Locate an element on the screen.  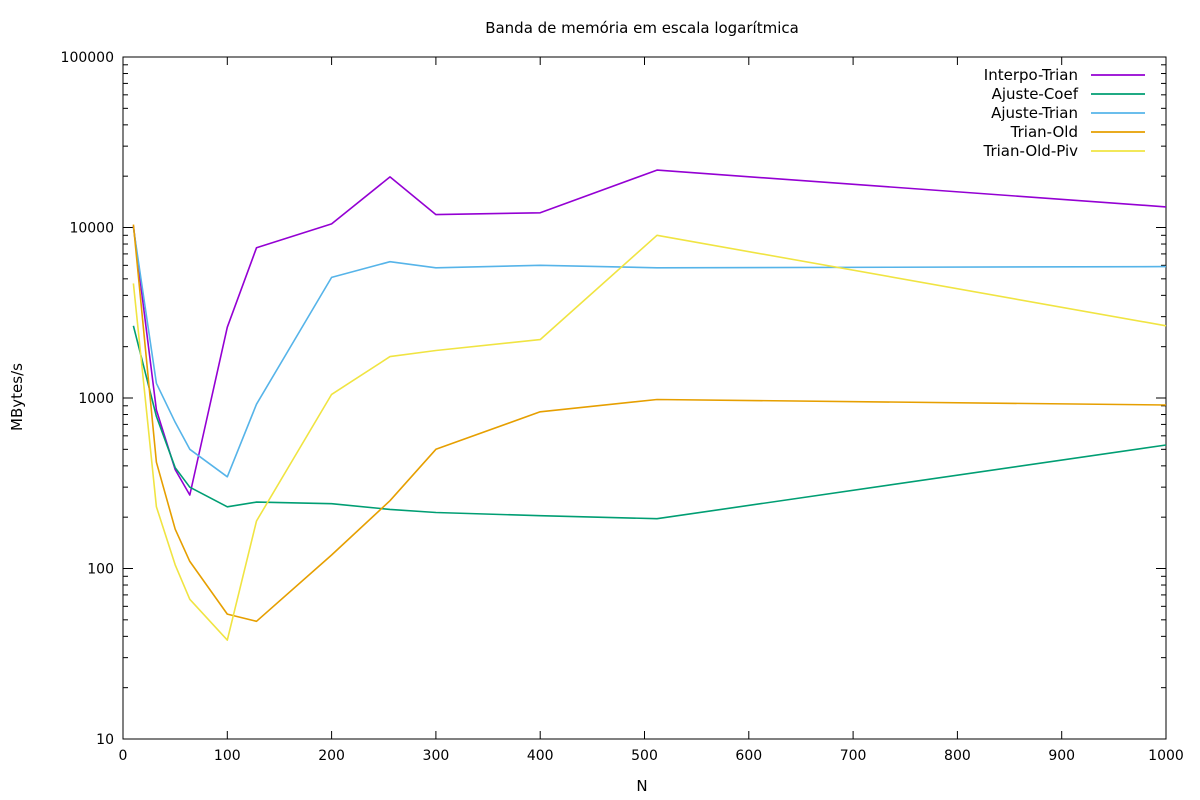
x-tick-label: 900 is located at coordinates (1061, 756).